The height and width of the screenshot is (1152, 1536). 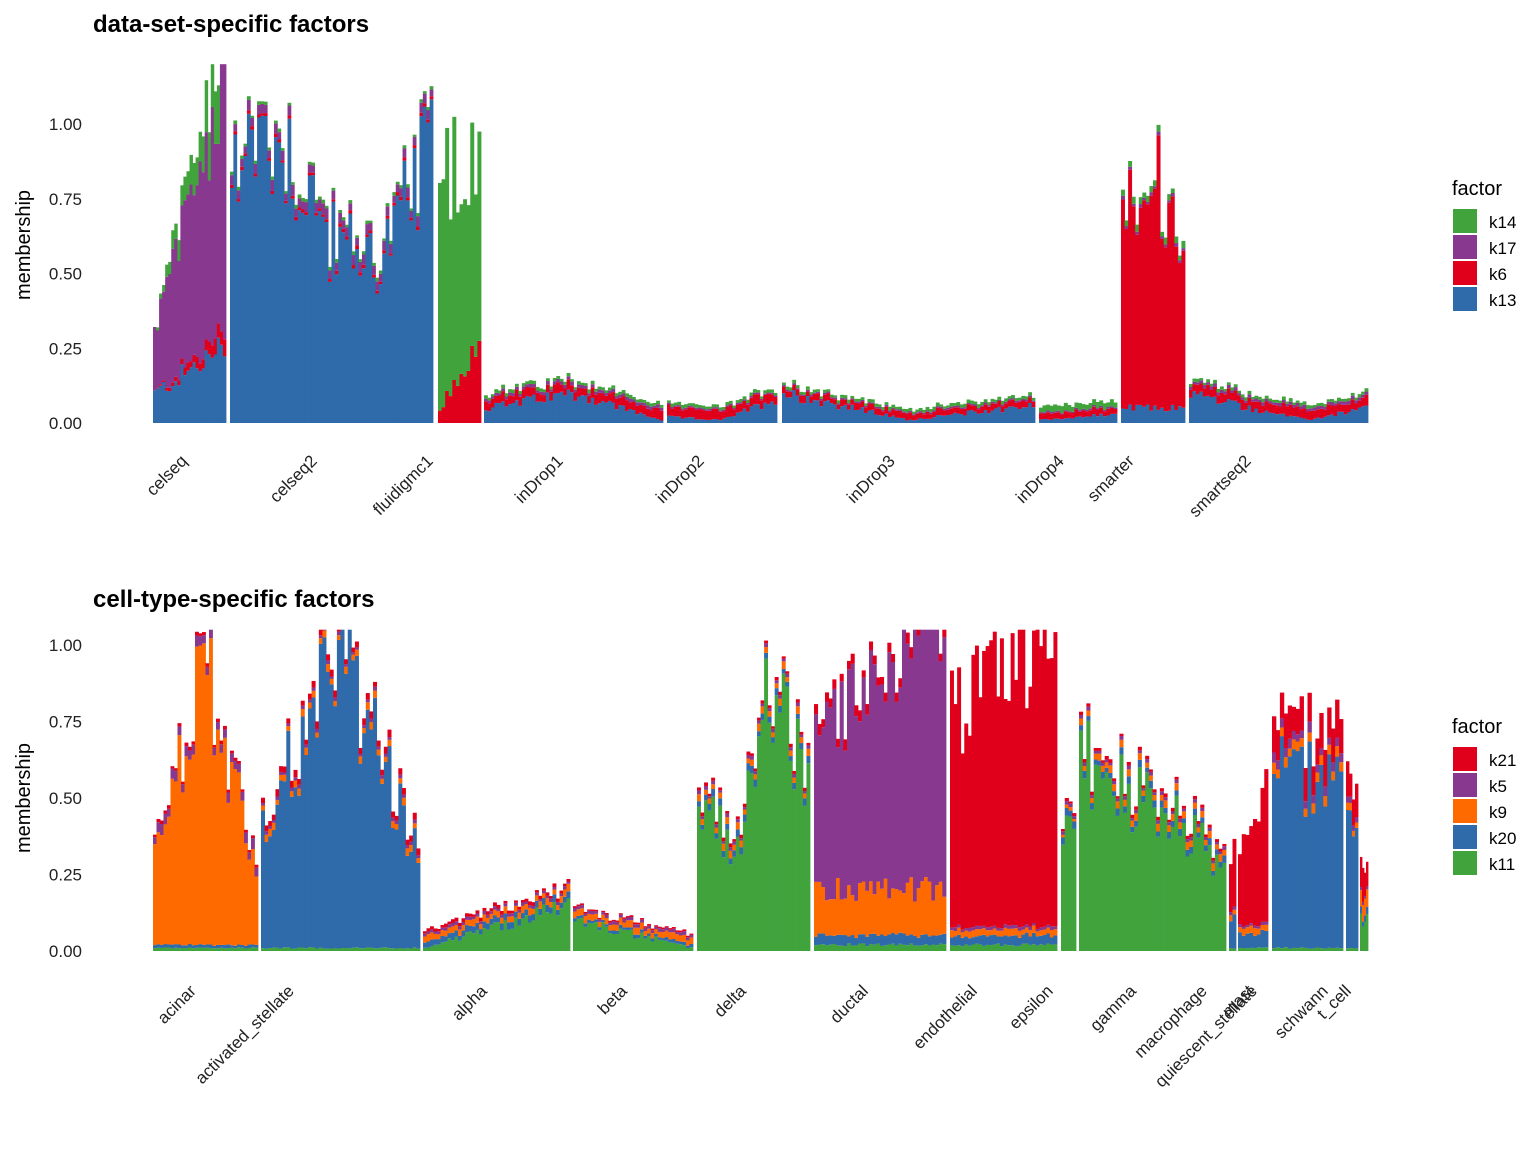 What do you see at coordinates (65, 875) in the screenshot?
I see `y-tick-label: 0.25` at bounding box center [65, 875].